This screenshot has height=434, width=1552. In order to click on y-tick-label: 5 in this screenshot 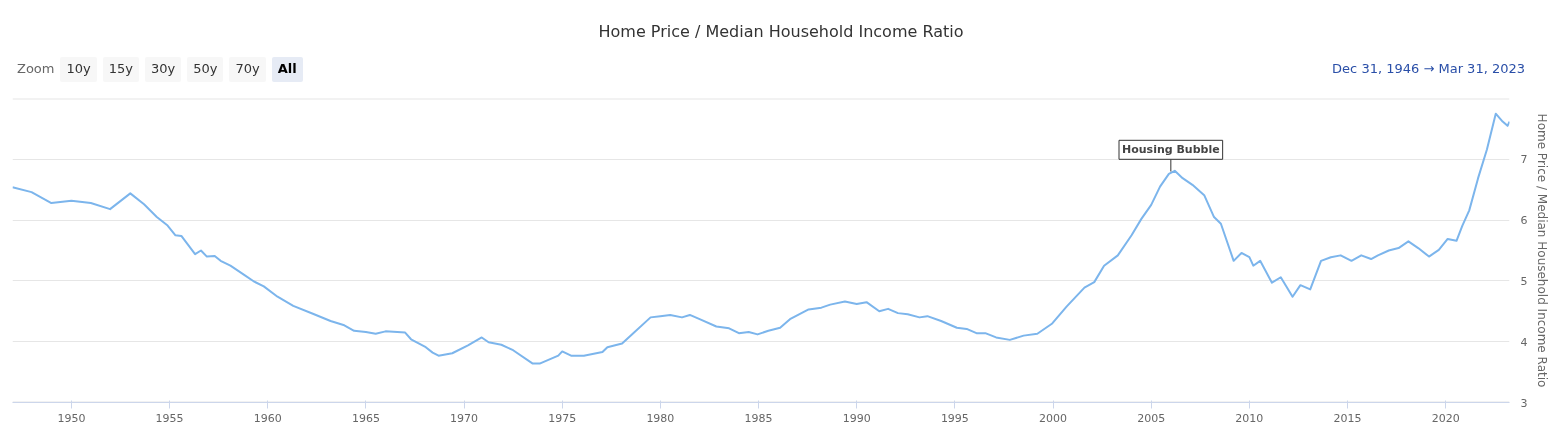, I will do `click(1524, 281)`.